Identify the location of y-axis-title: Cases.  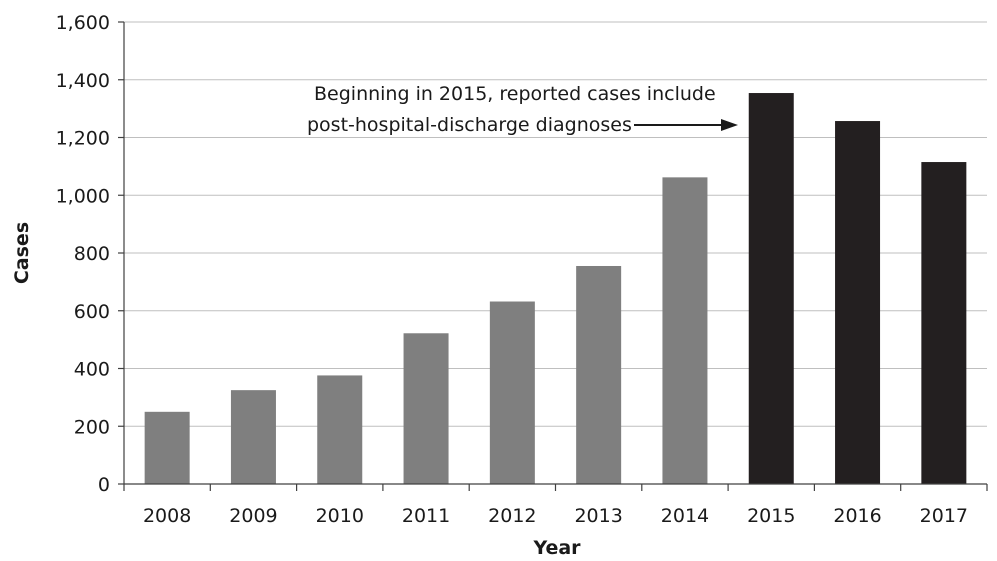
(22, 253).